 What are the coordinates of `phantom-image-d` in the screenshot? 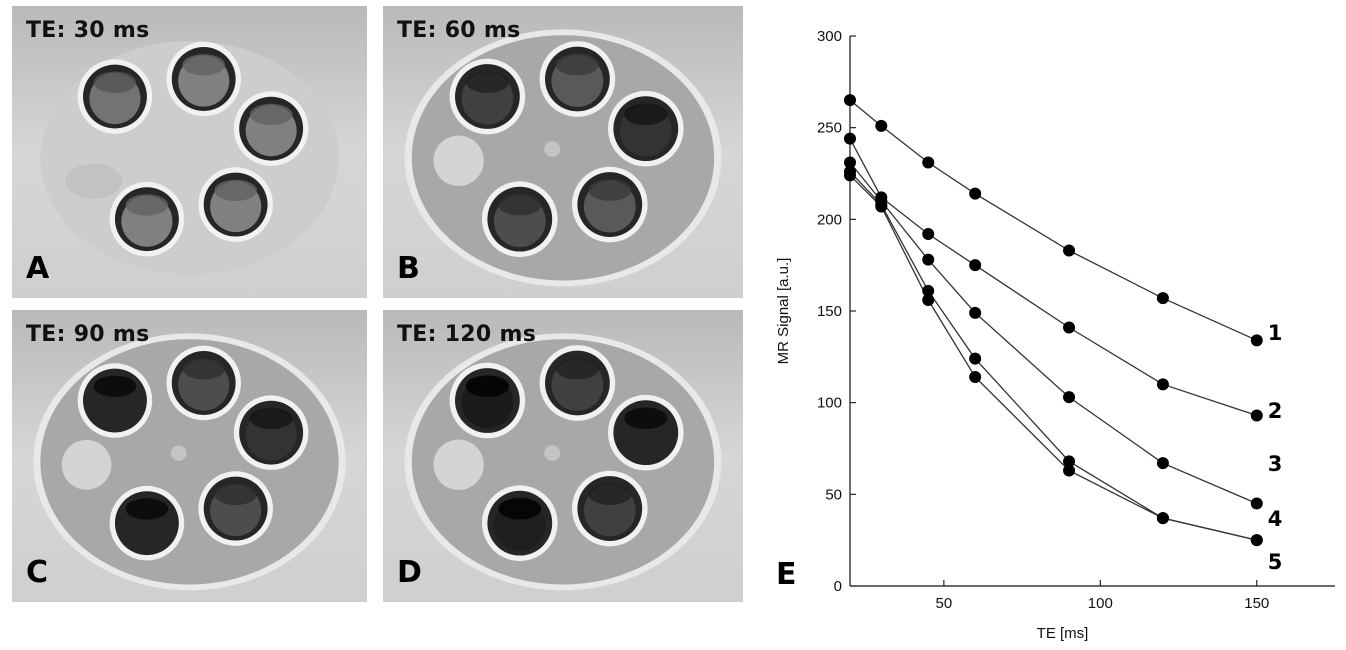 It's located at (563, 456).